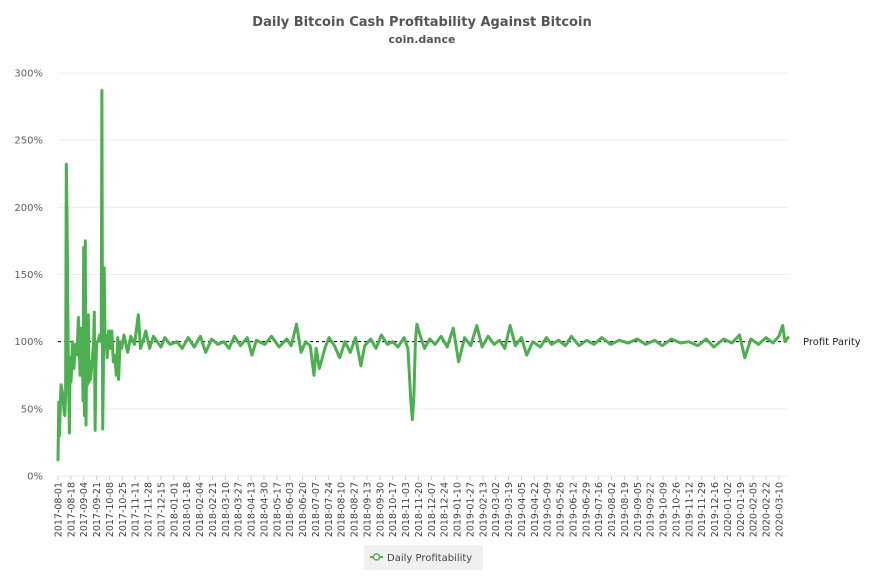 This screenshot has height=585, width=877. I want to click on x-tick-label: 2018-03-10, so click(226, 509).